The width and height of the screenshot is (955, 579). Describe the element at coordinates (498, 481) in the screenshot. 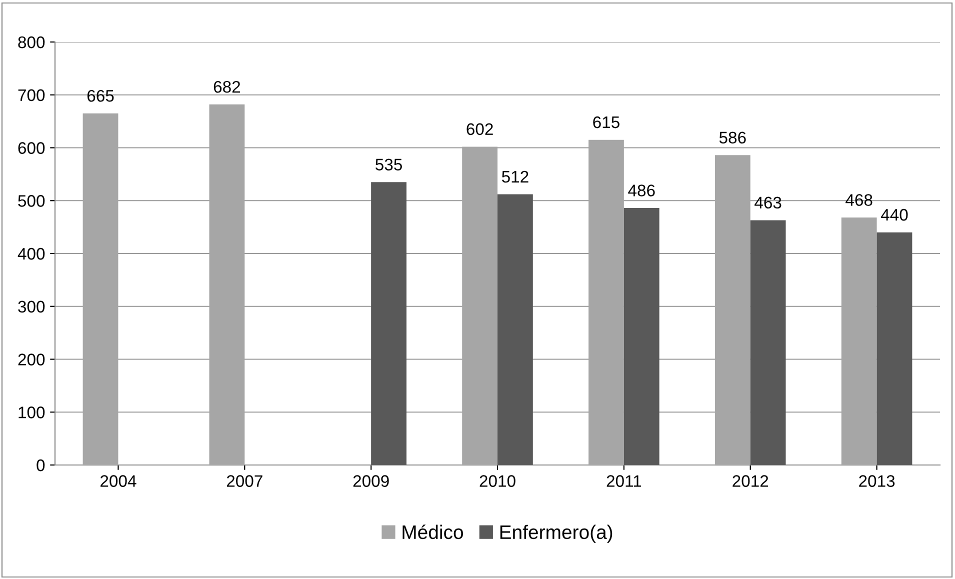

I see `x-tick-label: 2010` at that location.